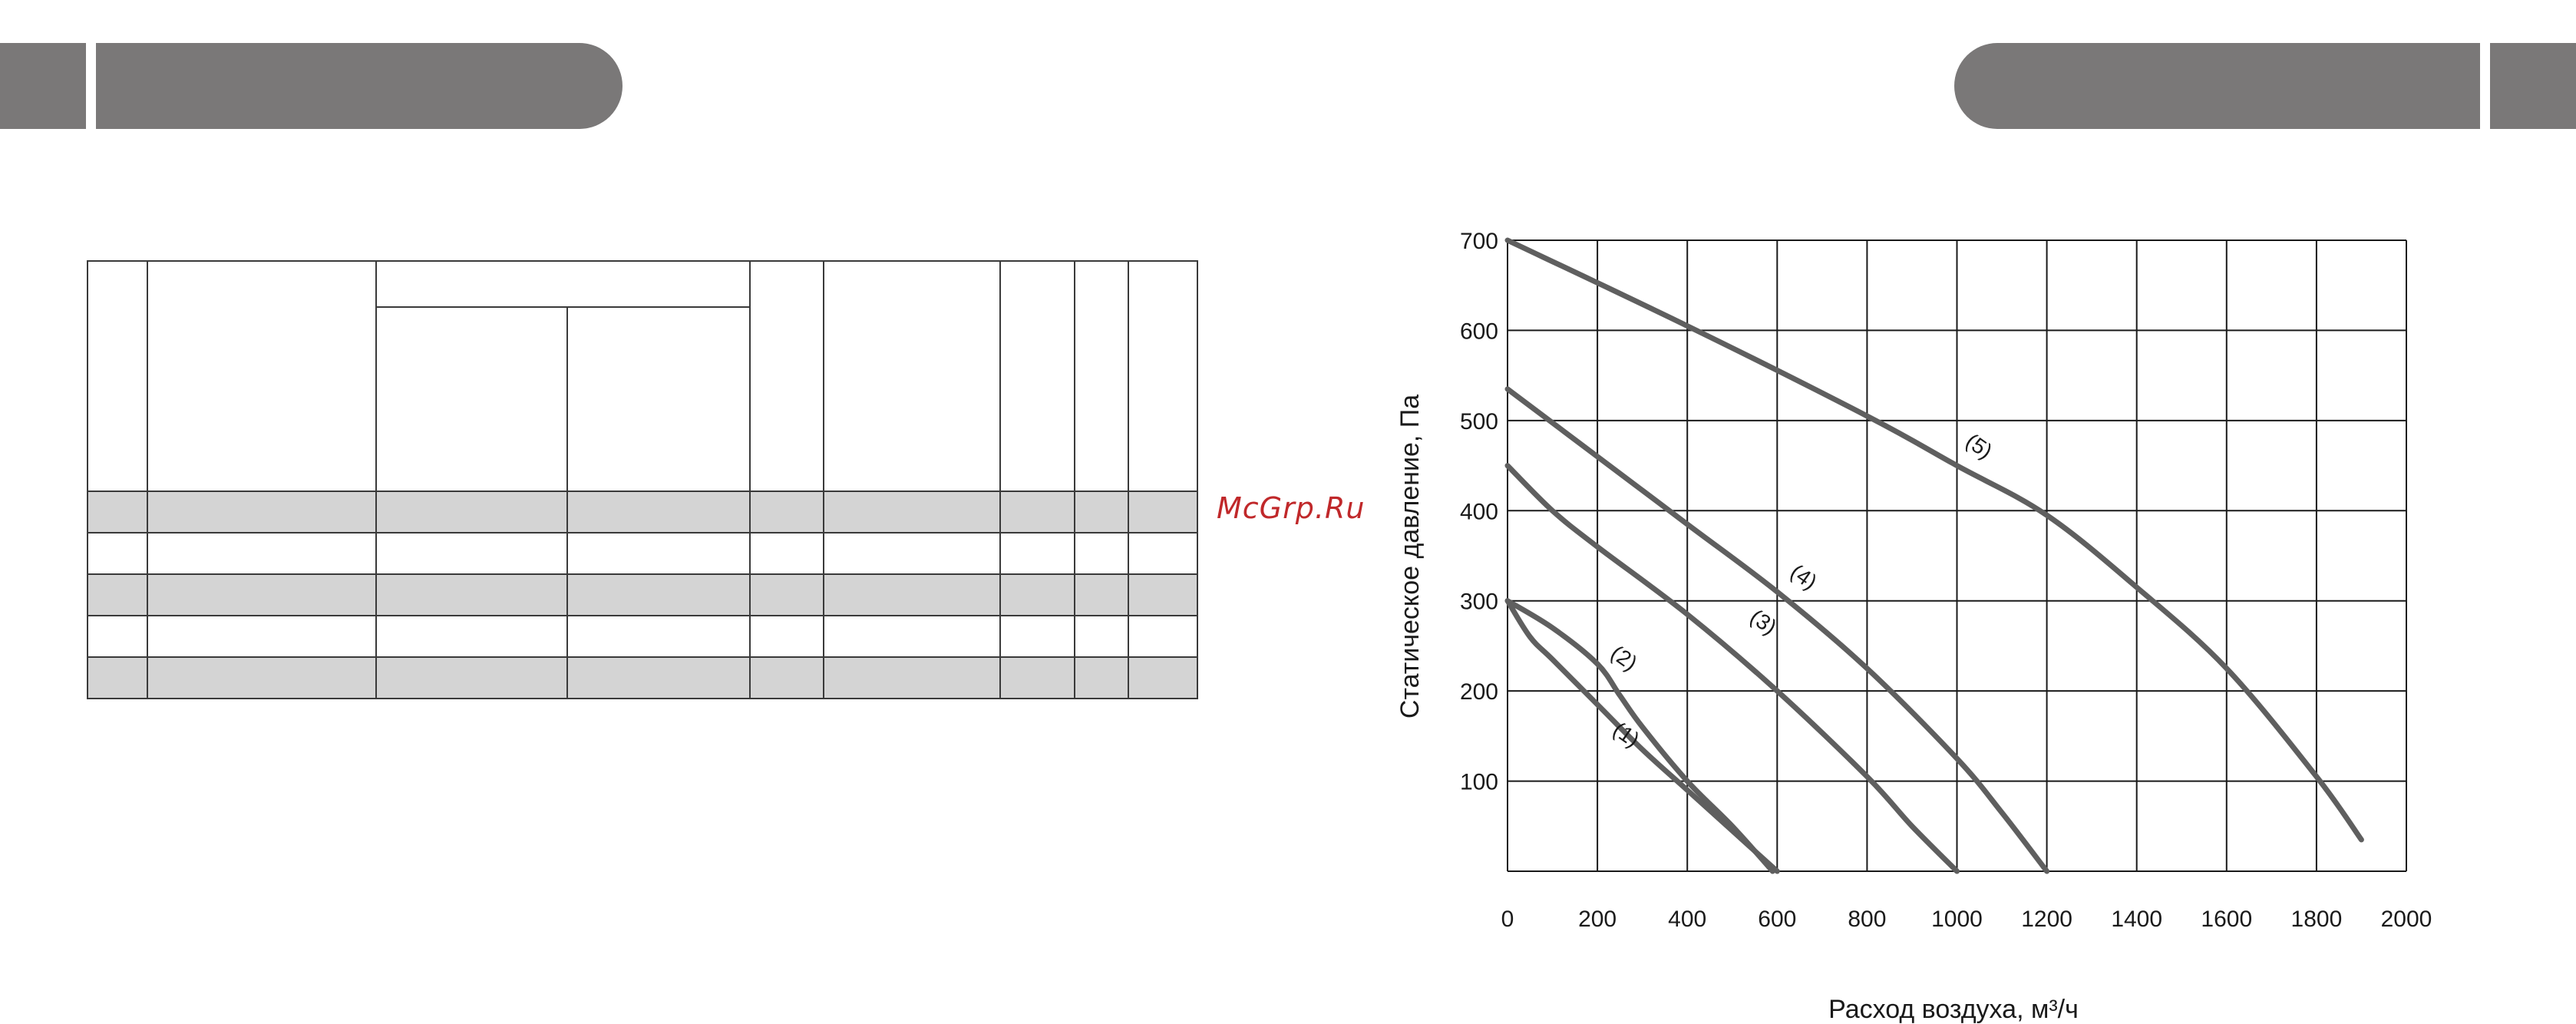 This screenshot has width=2576, height=1024. Describe the element at coordinates (1777, 919) in the screenshot. I see `x-tick-label: 600` at that location.